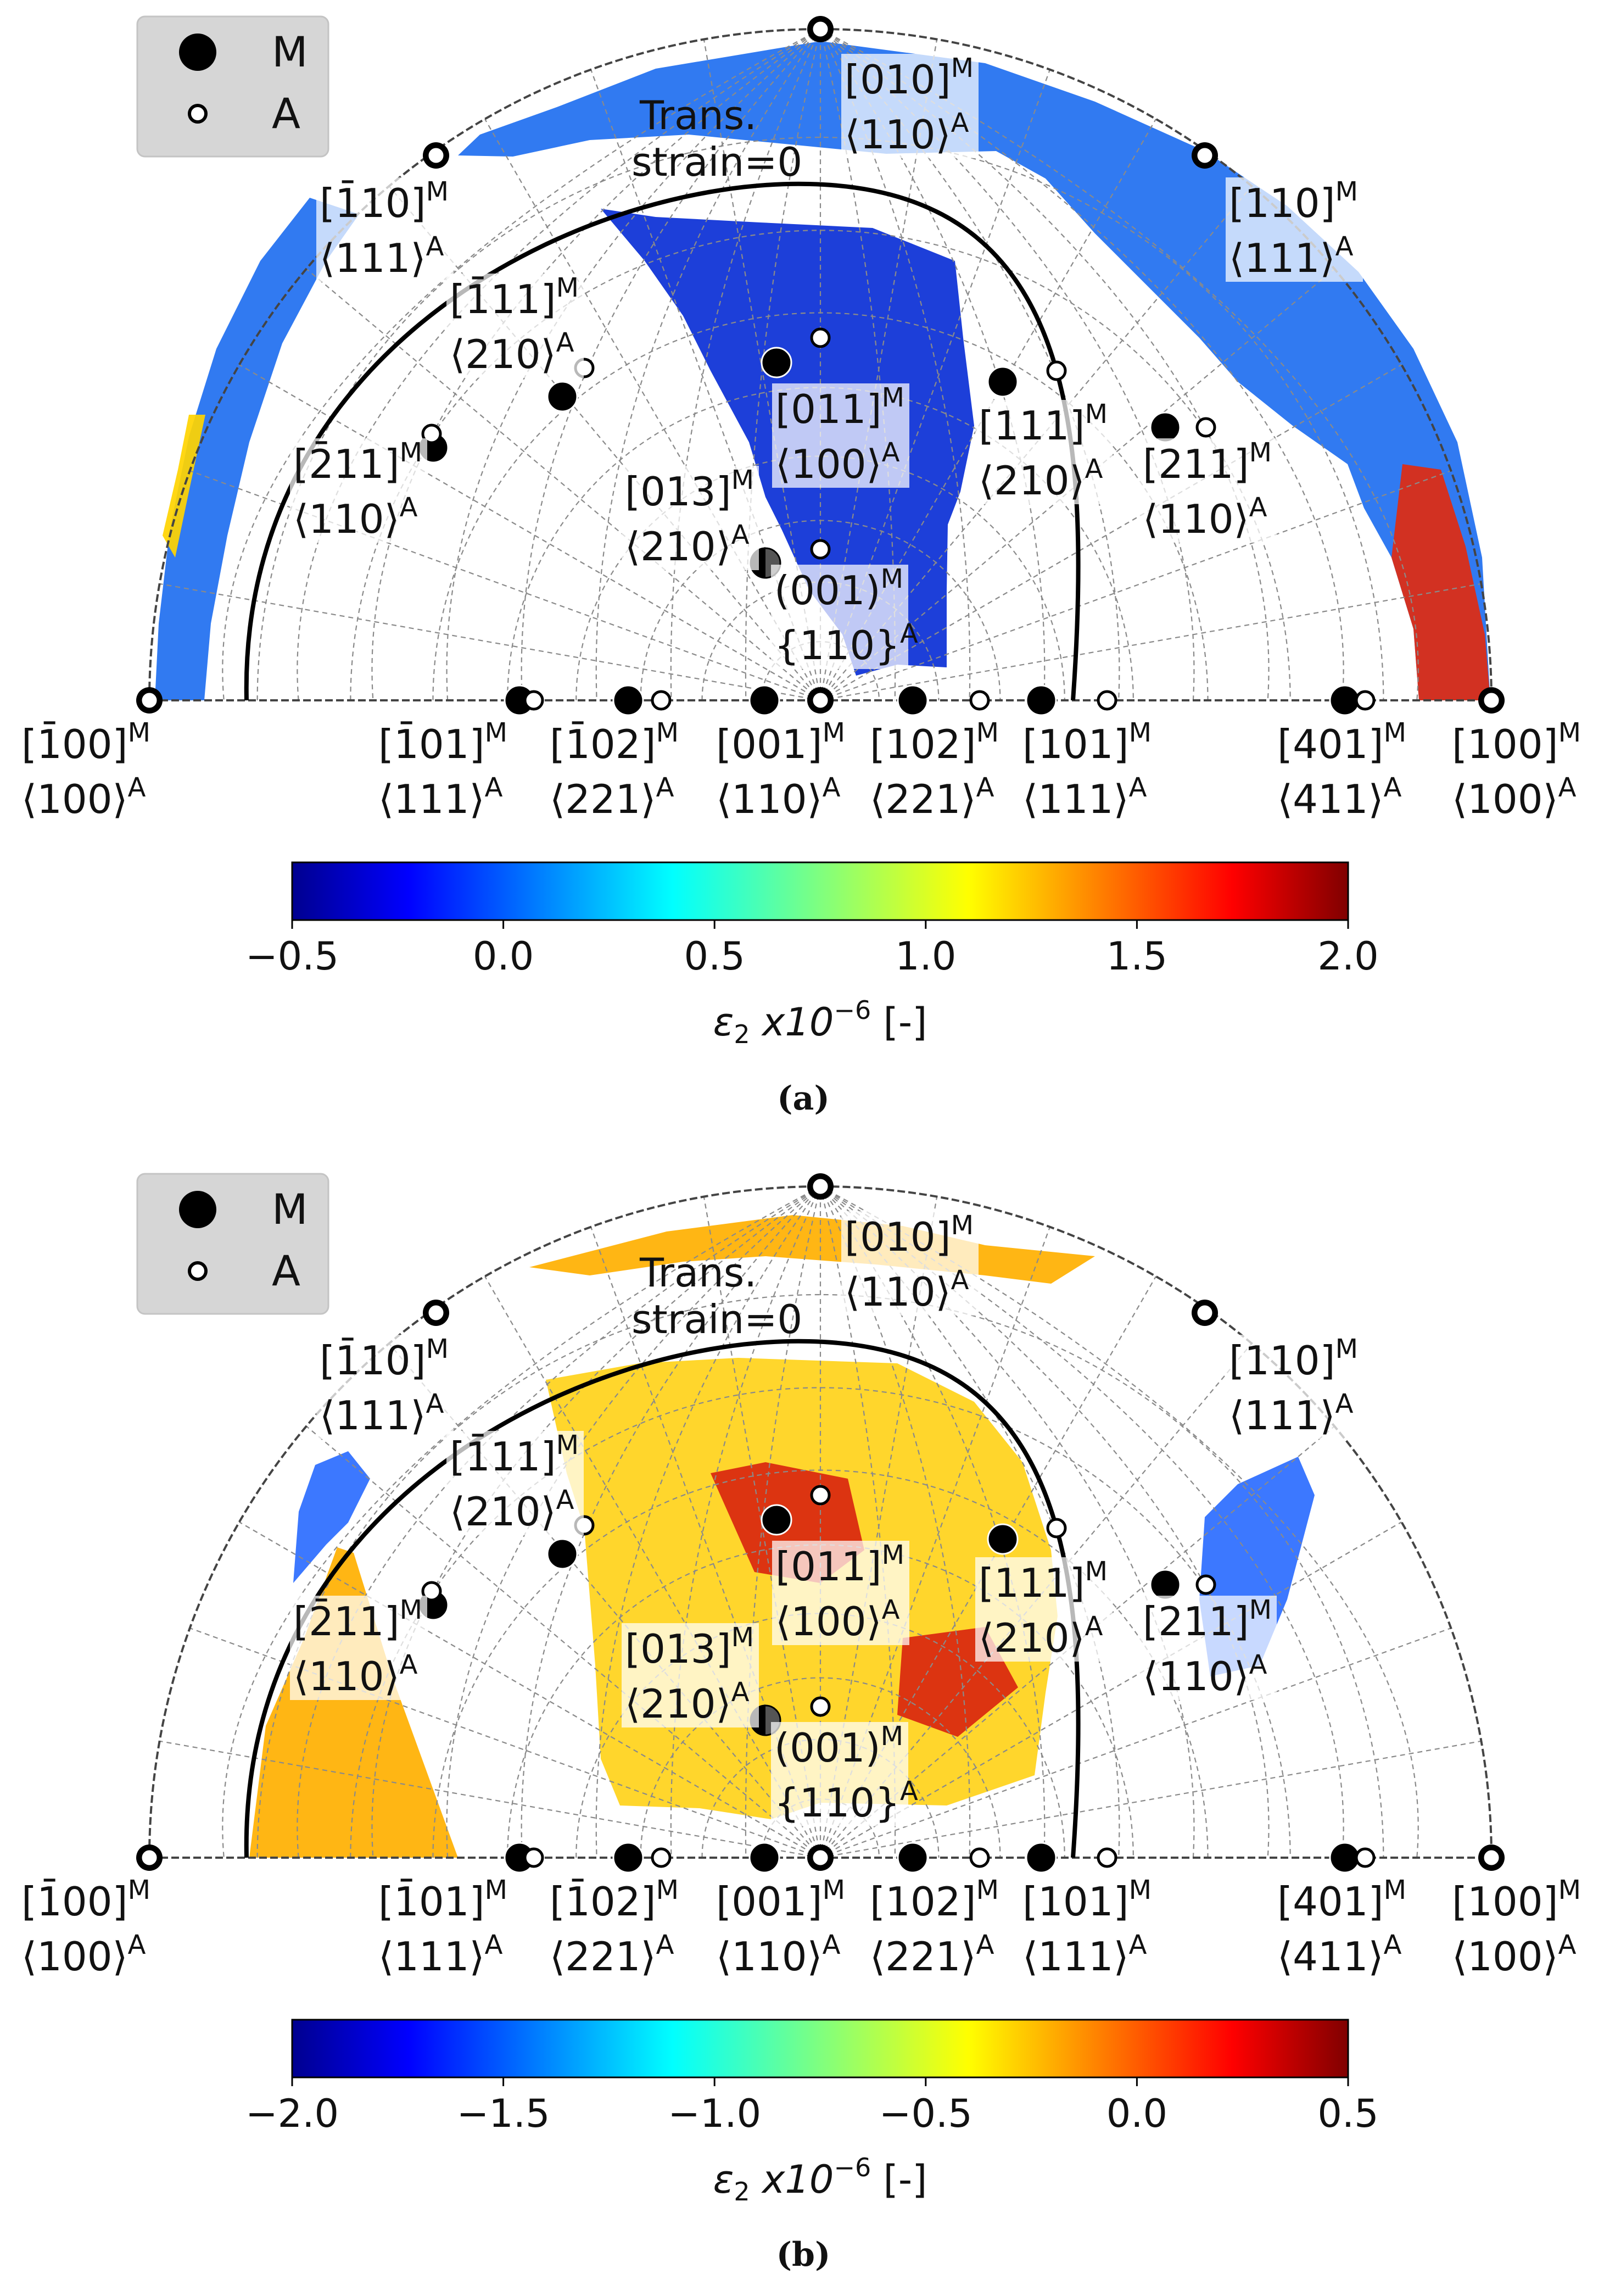  Describe the element at coordinates (820, 891) in the screenshot. I see `colorbar-gradient` at that location.